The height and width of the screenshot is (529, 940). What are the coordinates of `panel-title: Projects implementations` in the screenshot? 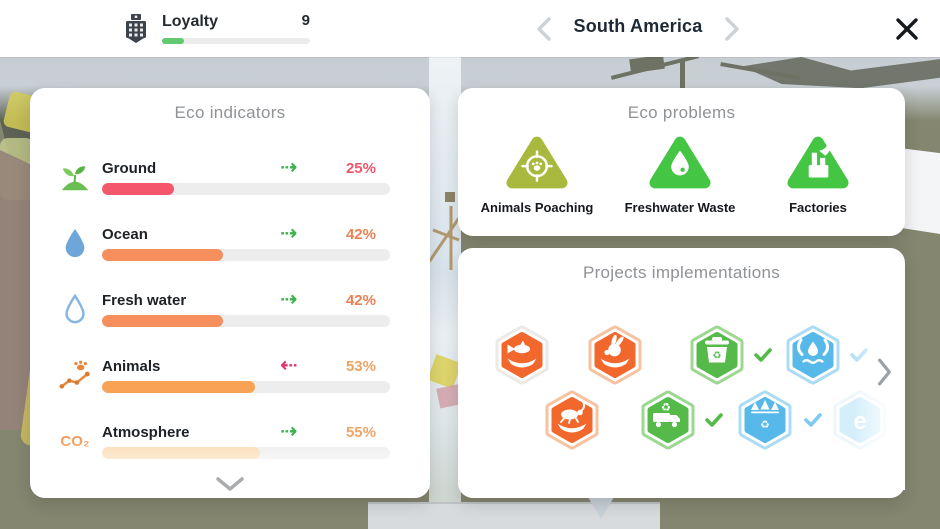 It's located at (681, 272).